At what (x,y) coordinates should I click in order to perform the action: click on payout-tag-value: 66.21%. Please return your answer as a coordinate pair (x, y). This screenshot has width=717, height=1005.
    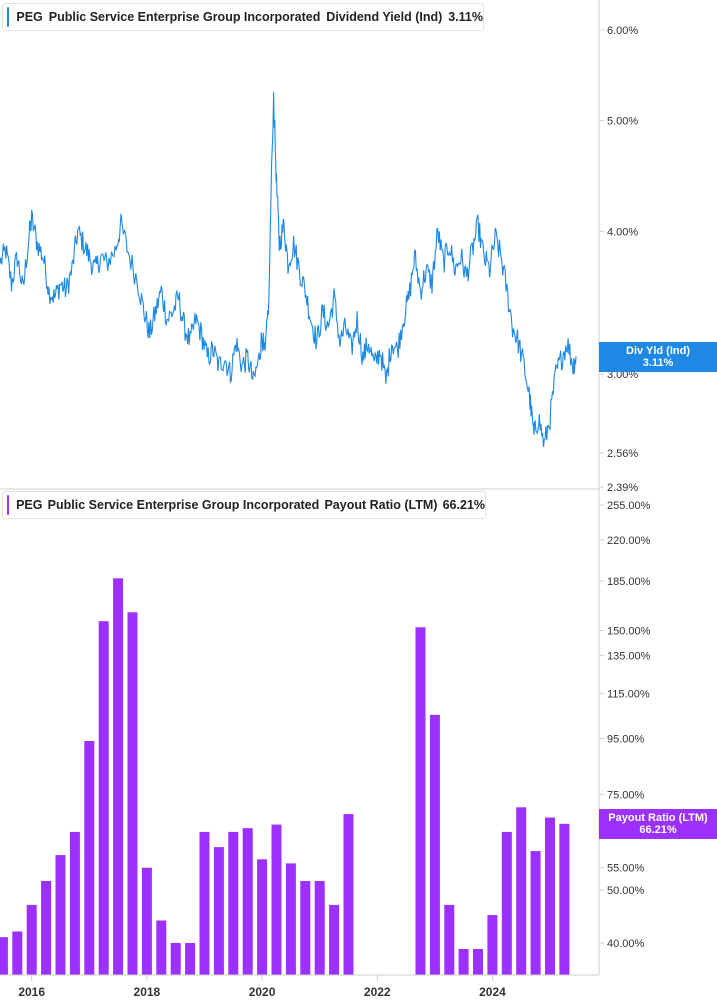
    Looking at the image, I should click on (658, 830).